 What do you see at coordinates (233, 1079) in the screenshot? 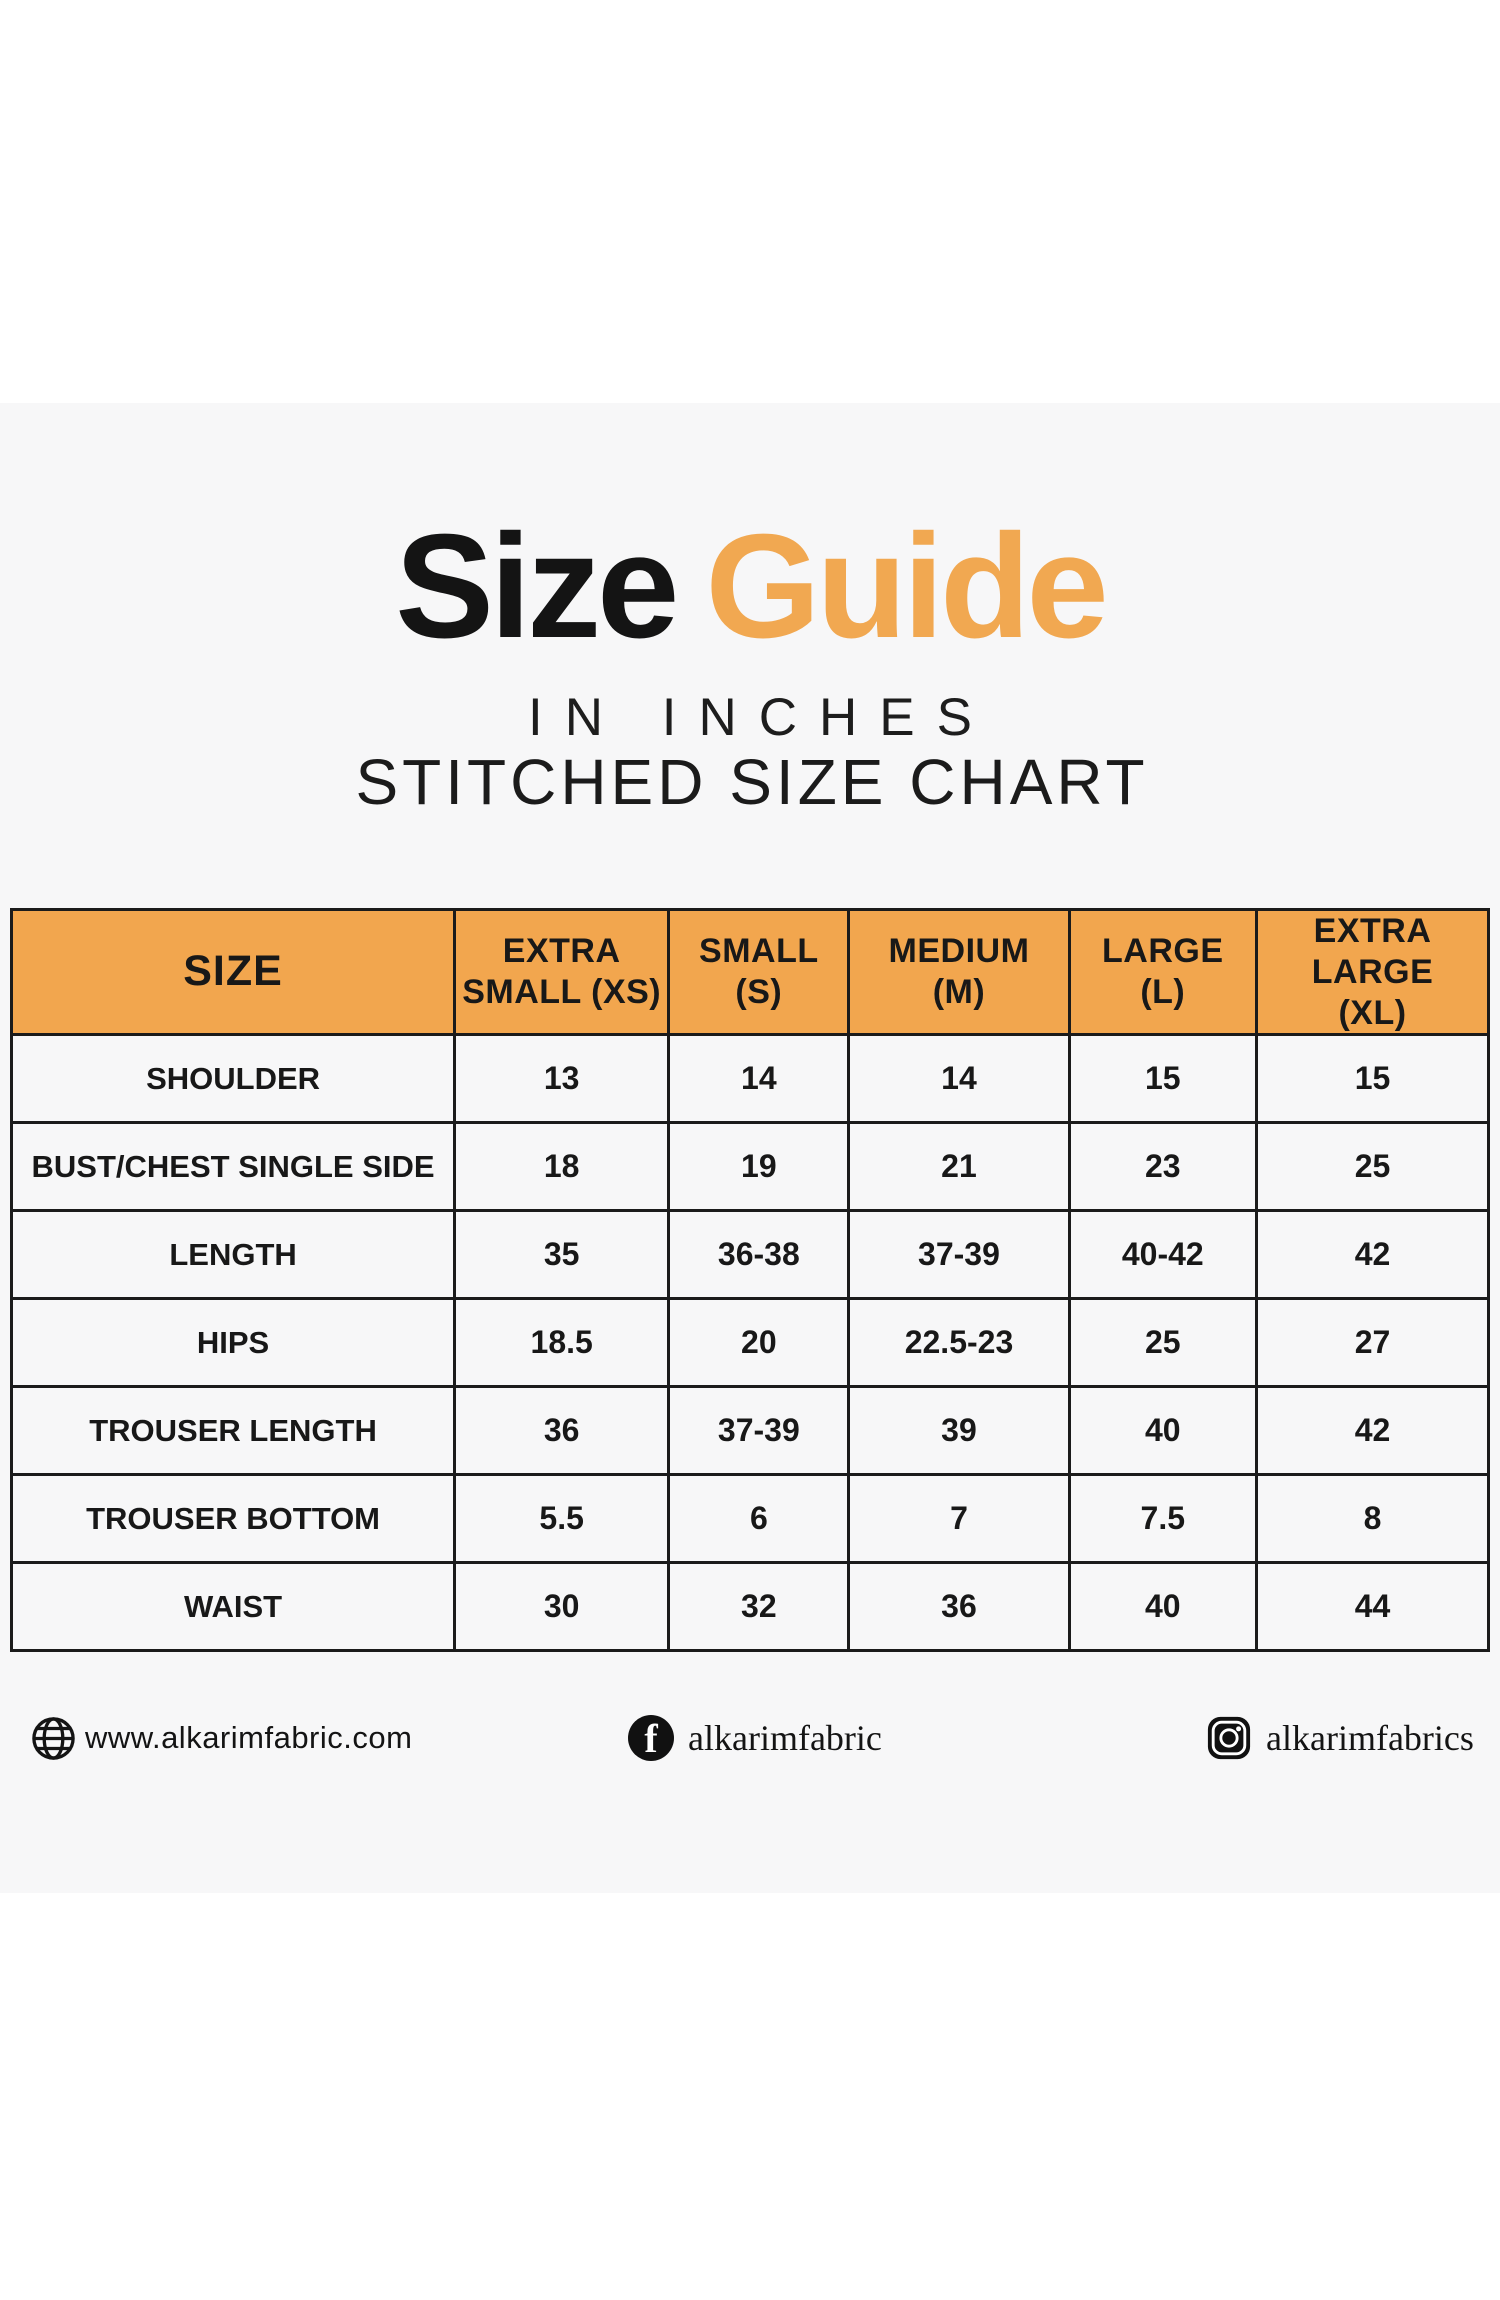
I see `row-label: SHOULDER` at bounding box center [233, 1079].